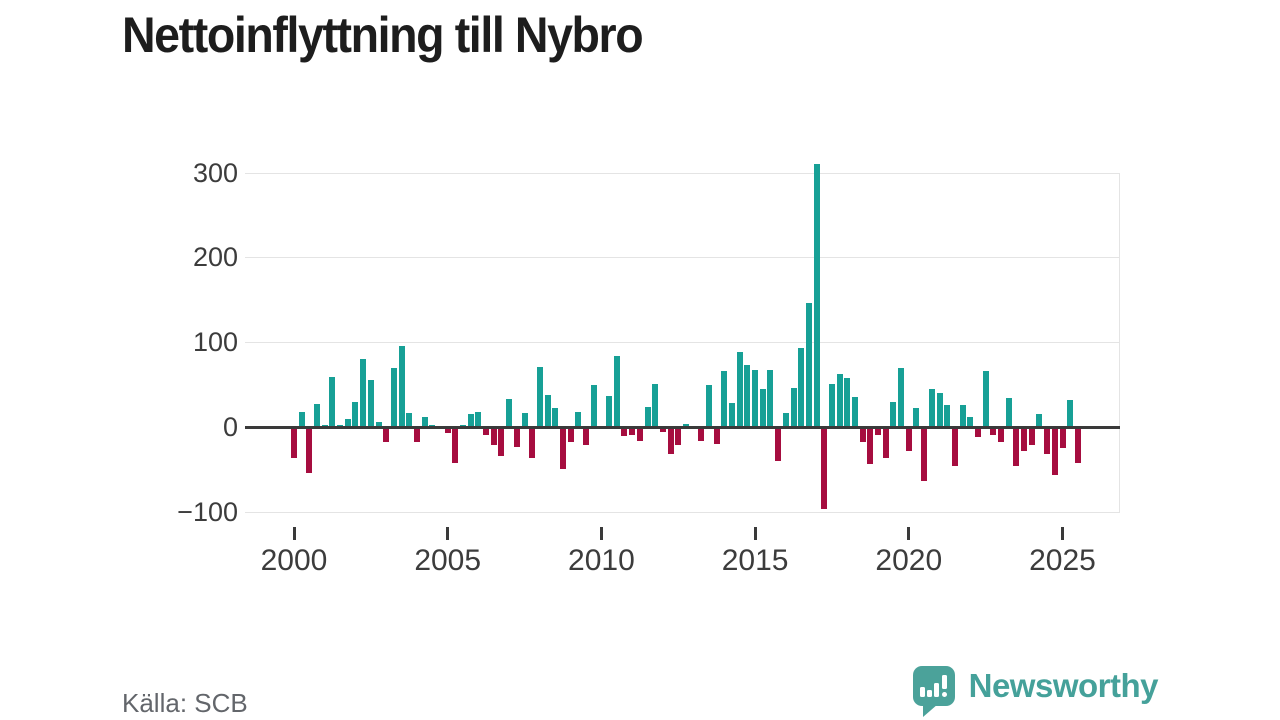  Describe the element at coordinates (724, 399) in the screenshot. I see `bar-2014-Q1` at that location.